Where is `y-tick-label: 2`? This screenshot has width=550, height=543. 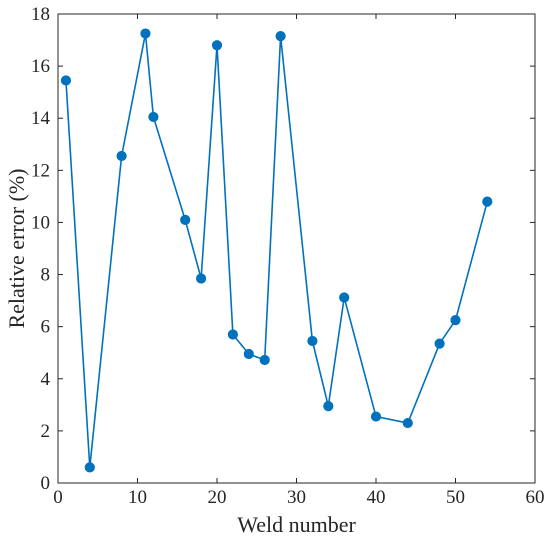
y-tick-label: 2 is located at coordinates (46, 431).